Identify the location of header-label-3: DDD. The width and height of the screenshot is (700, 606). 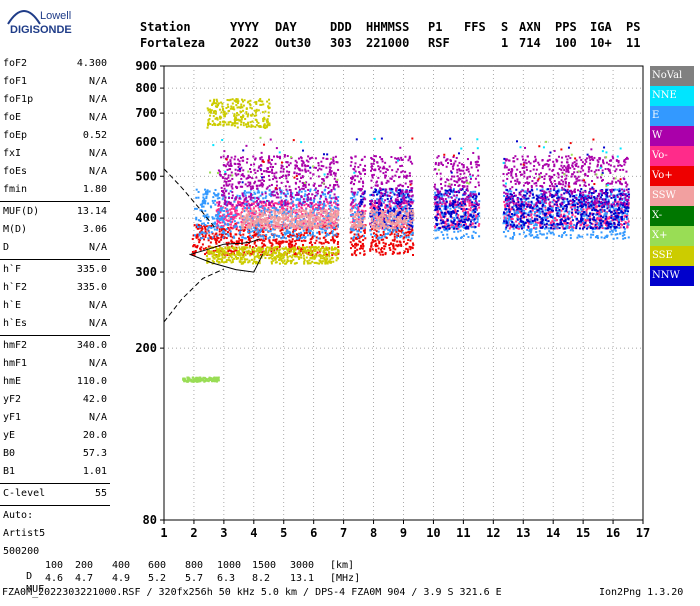
(341, 27).